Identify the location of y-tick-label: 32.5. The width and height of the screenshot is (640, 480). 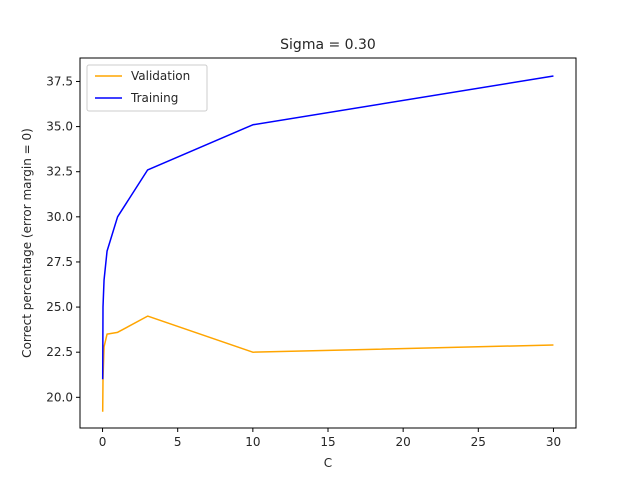
(59, 172).